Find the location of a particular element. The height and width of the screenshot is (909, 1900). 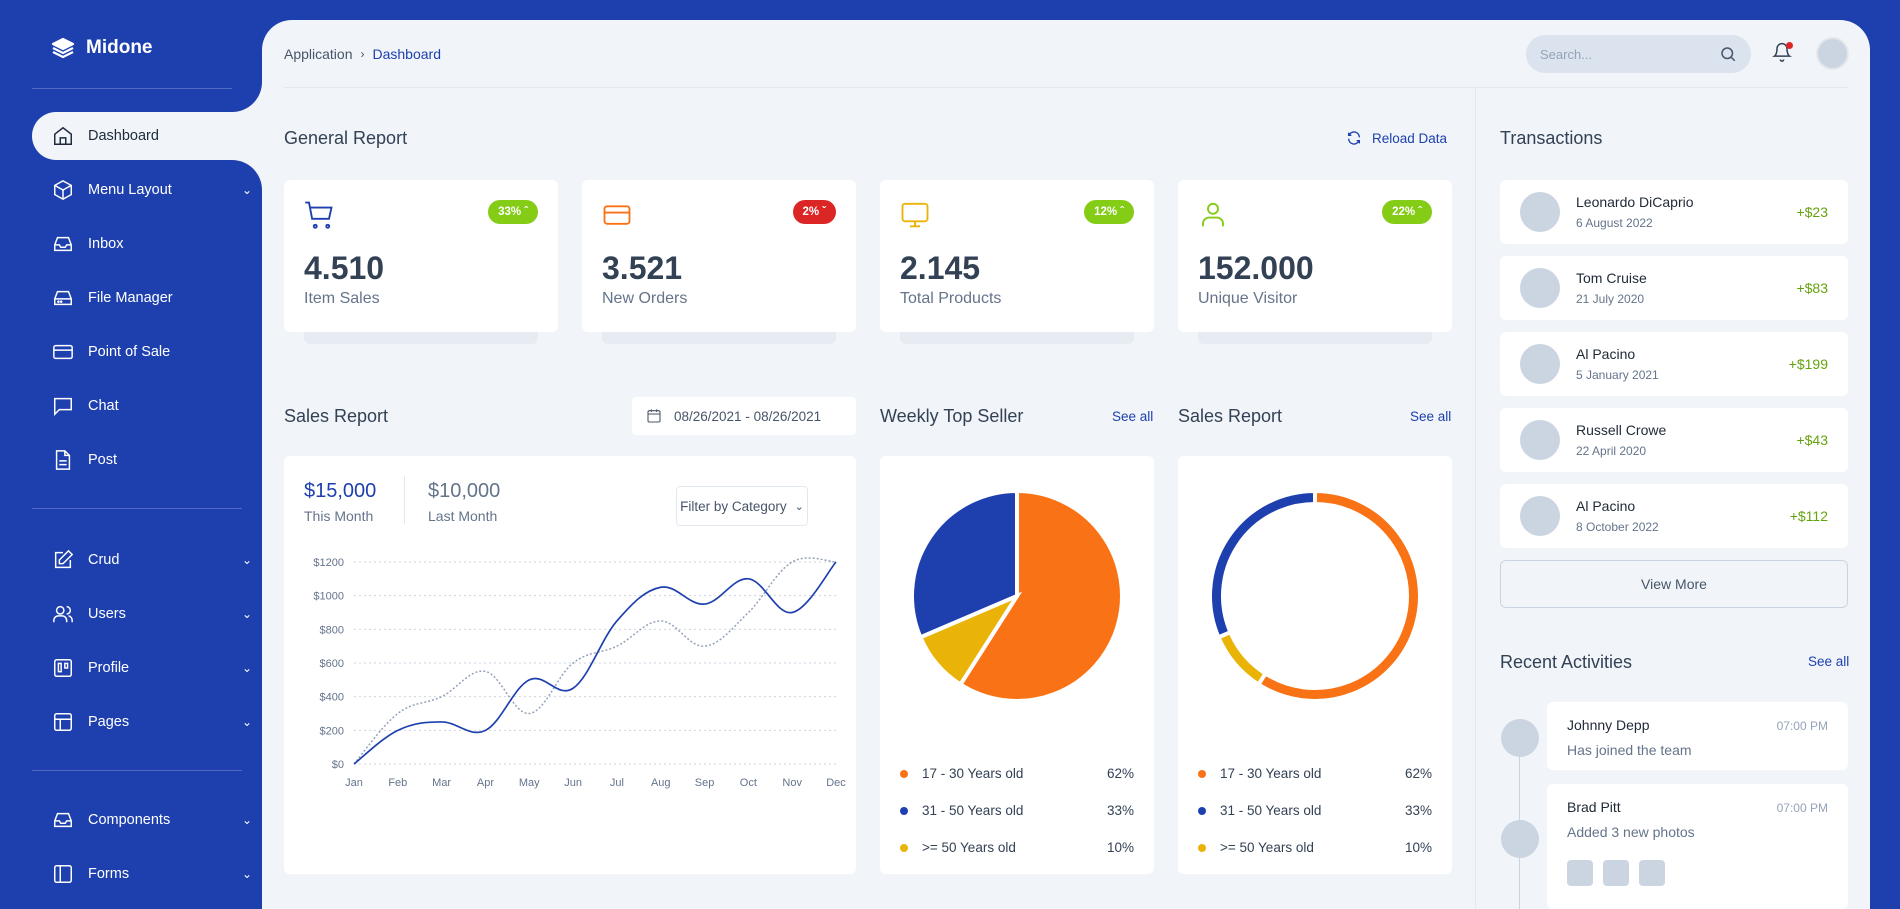

sidebar-item-components: Components ⌄ is located at coordinates (147, 820).